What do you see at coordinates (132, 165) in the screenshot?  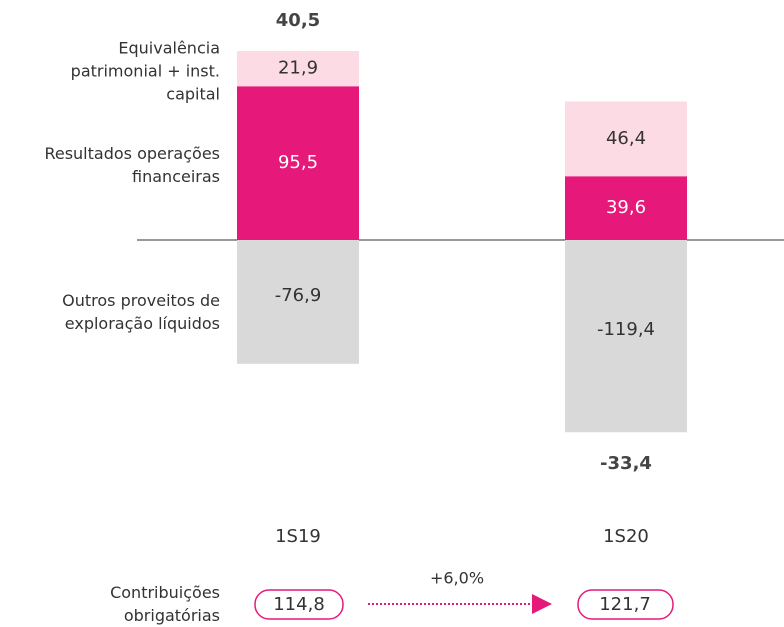 I see `series-label: Resultados operações financeiras` at bounding box center [132, 165].